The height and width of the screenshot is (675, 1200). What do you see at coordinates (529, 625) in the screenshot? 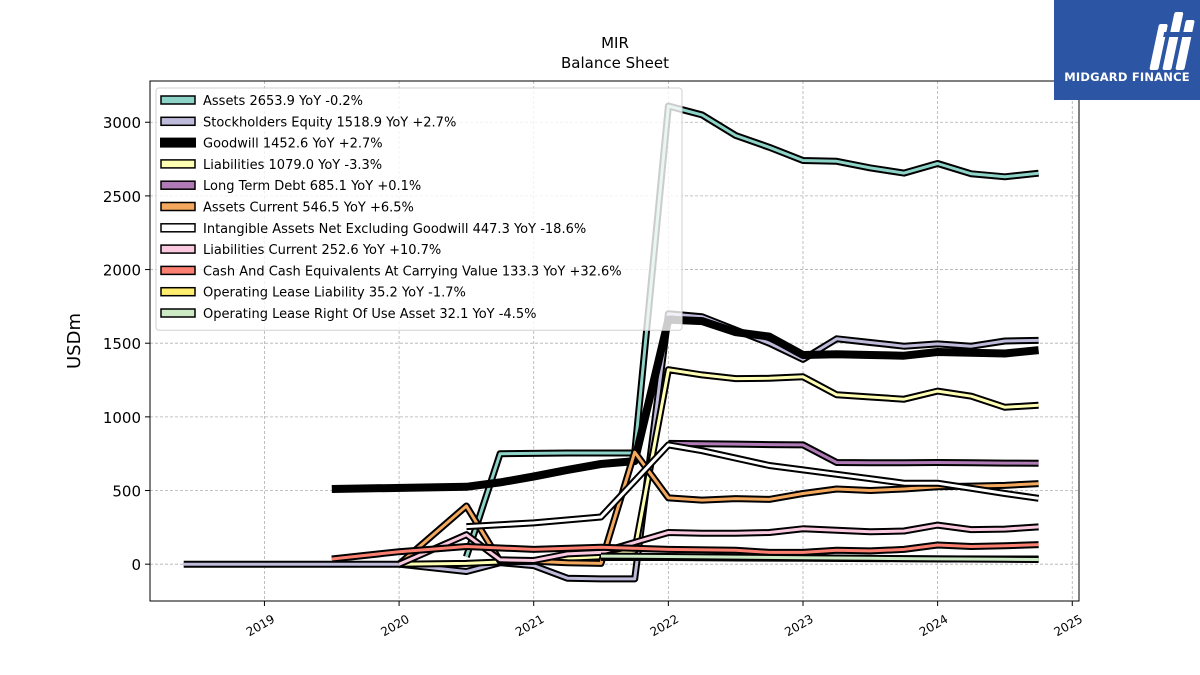
I see `x-tick-label: 2021` at bounding box center [529, 625].